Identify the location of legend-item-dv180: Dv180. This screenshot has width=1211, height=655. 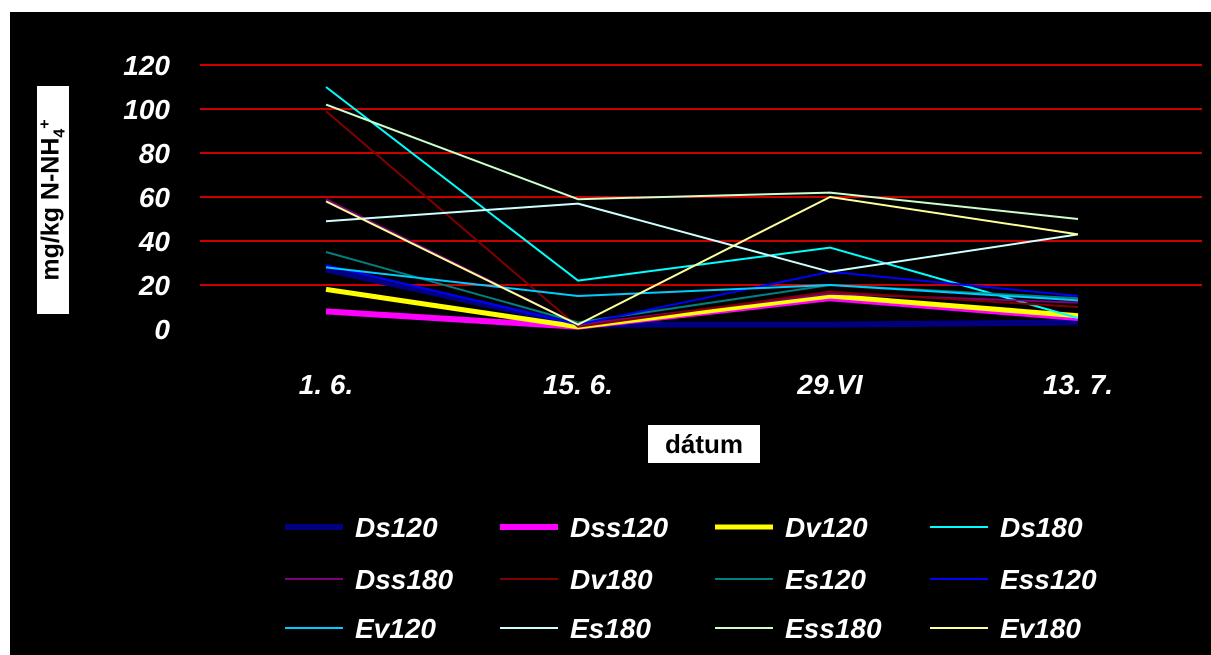
(576, 579).